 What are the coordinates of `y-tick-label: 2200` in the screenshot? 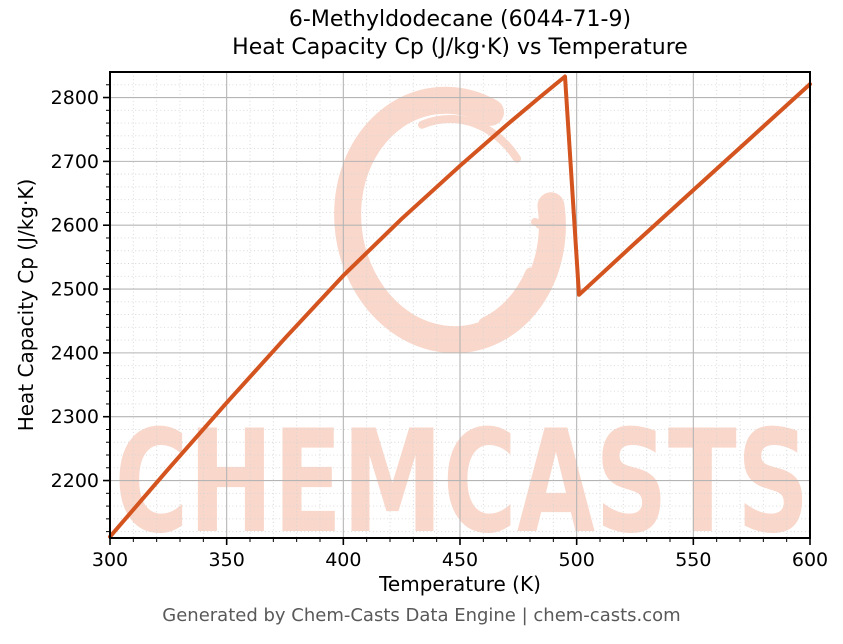 It's located at (75, 481).